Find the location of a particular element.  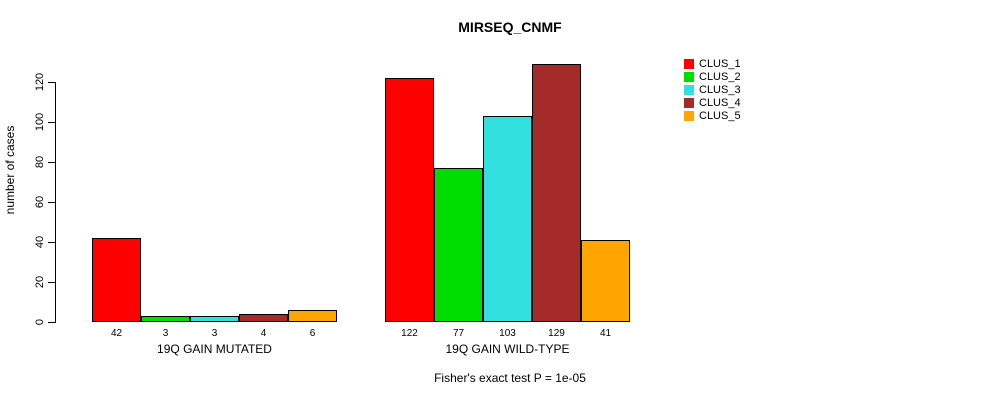

legend-item: CLUS_4 is located at coordinates (712, 102).